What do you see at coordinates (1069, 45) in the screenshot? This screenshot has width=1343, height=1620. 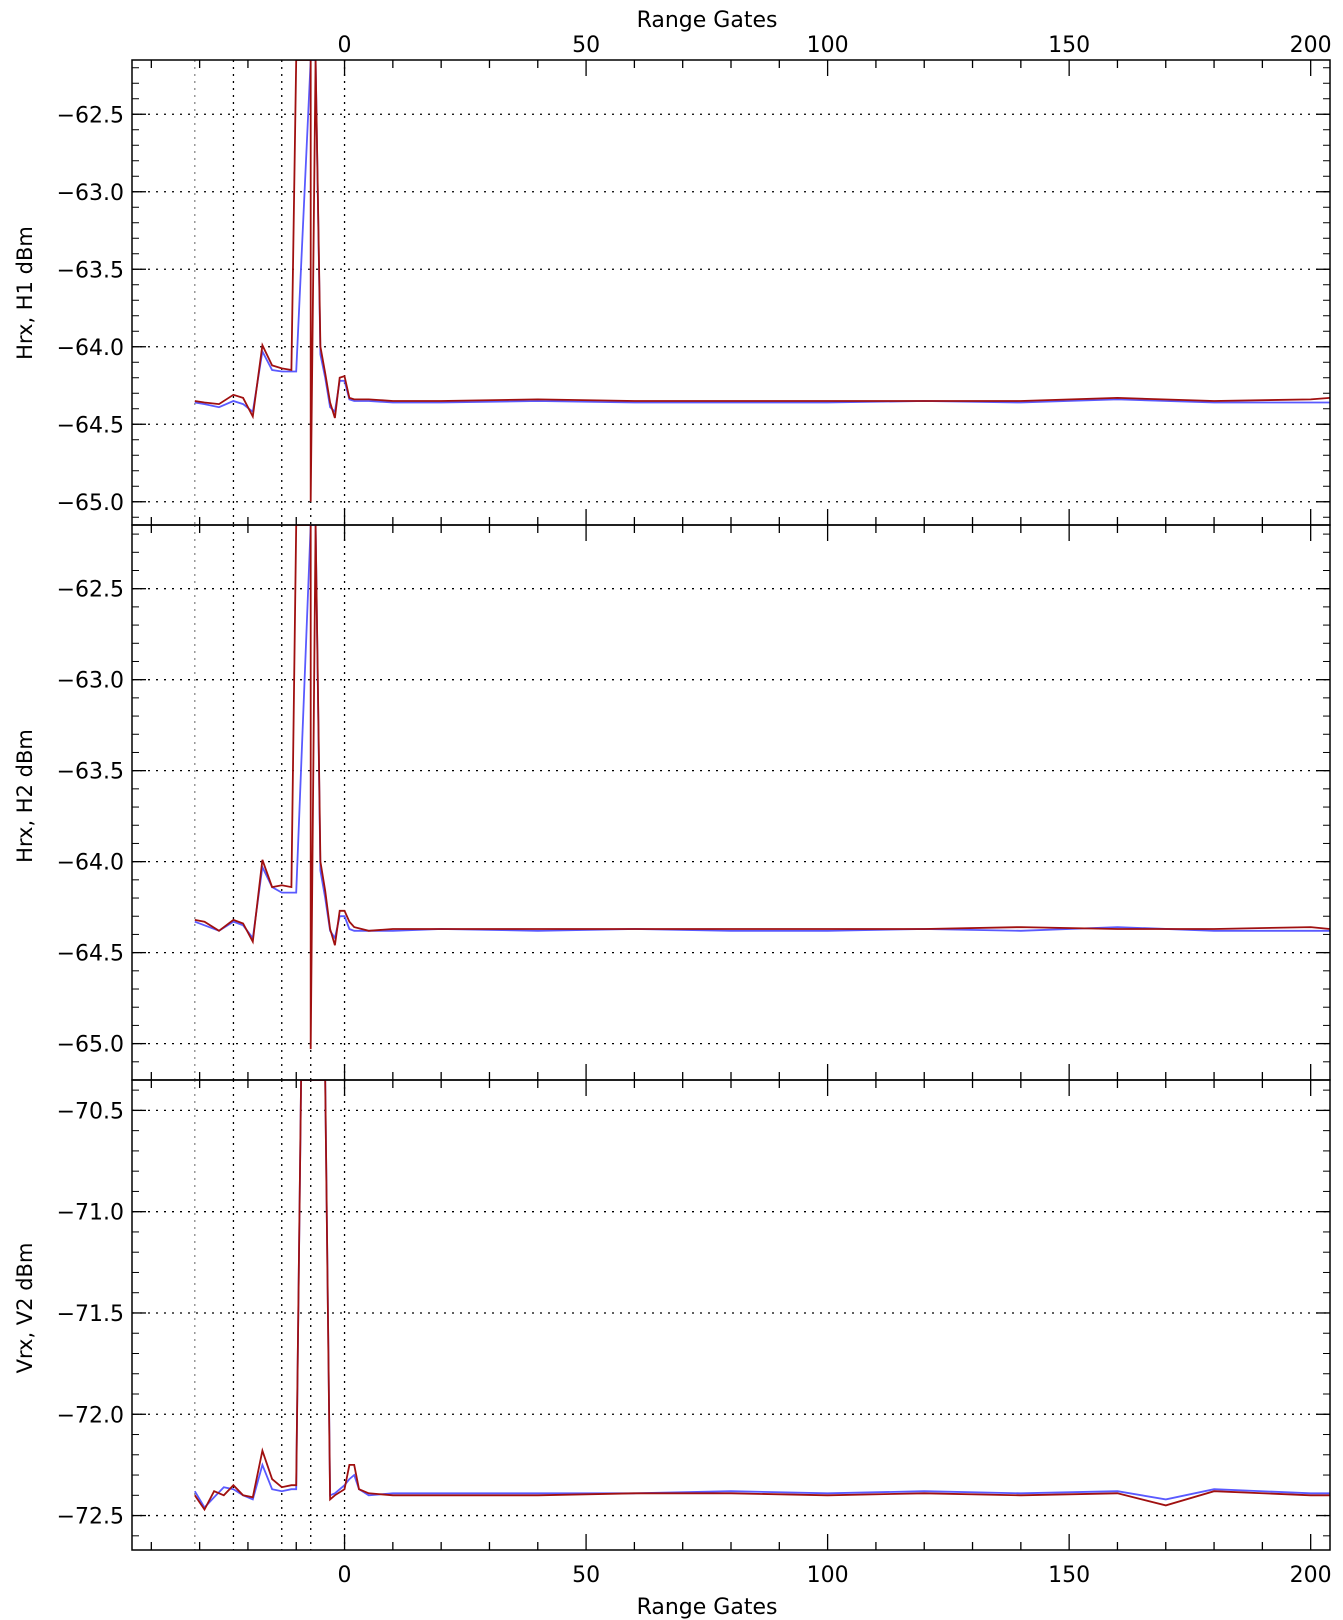 I see `x-tick-label-top: 150` at bounding box center [1069, 45].